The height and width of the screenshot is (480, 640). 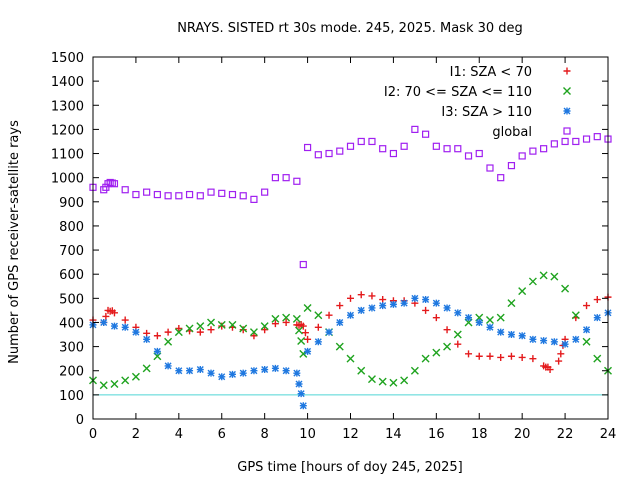 I want to click on legend-label: I1: SZA < 70, so click(x=491, y=72).